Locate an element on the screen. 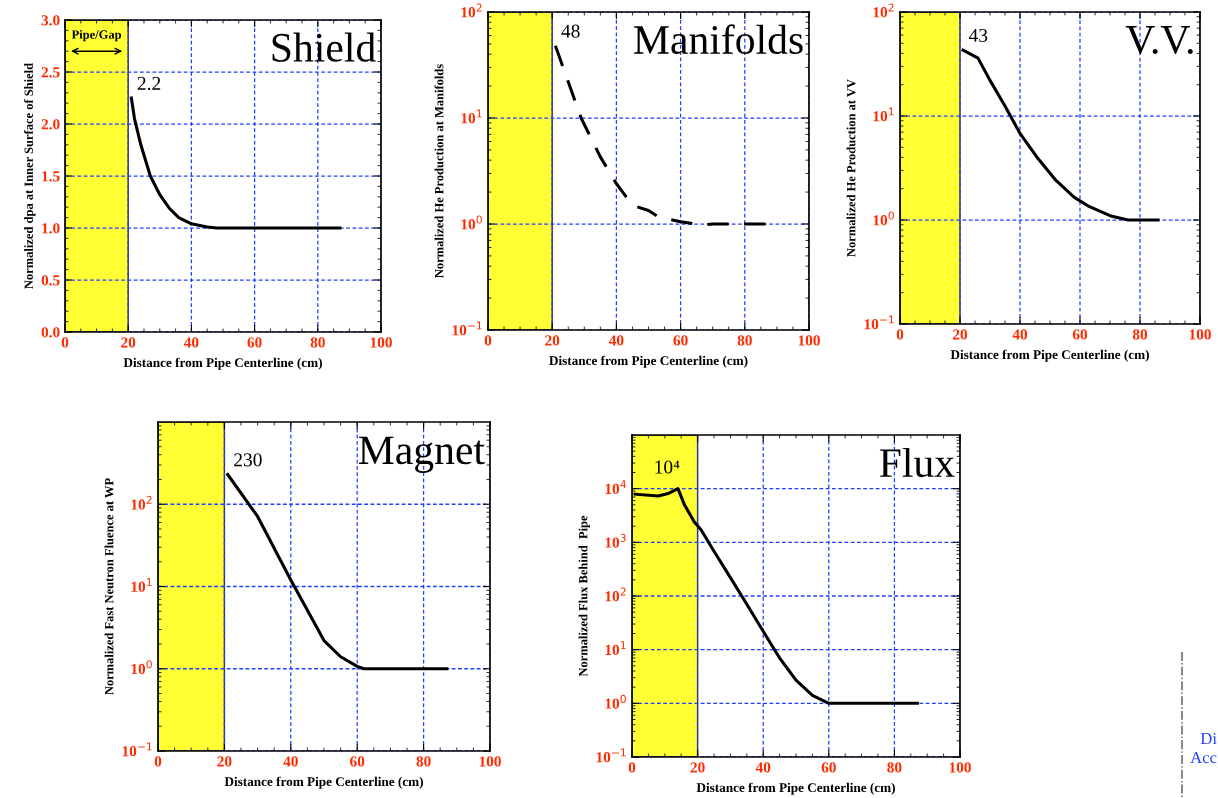  chart-title: V.V. is located at coordinates (1159, 40).